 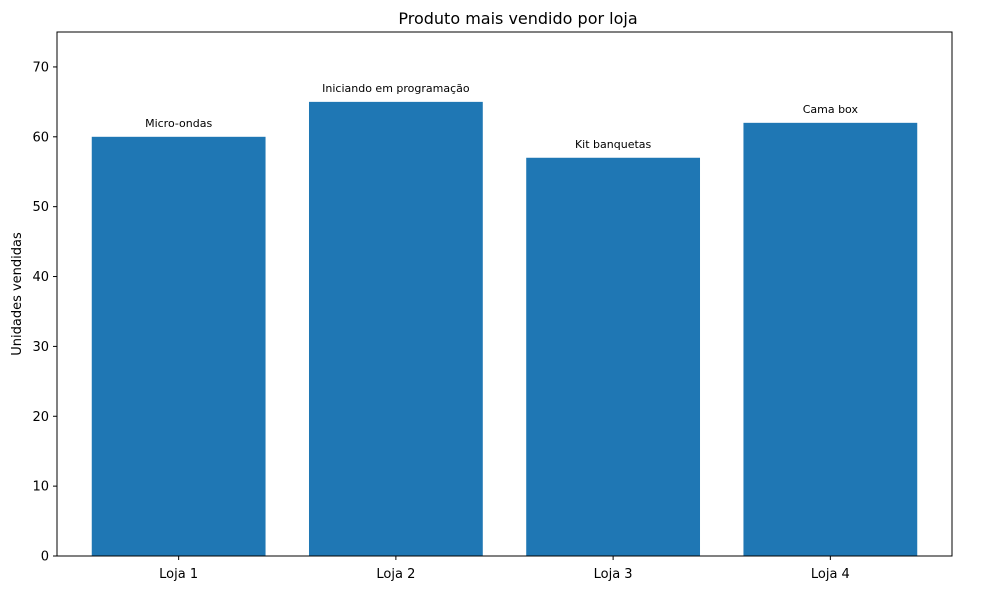 What do you see at coordinates (396, 88) in the screenshot?
I see `bar-label-2: Iniciando em programação` at bounding box center [396, 88].